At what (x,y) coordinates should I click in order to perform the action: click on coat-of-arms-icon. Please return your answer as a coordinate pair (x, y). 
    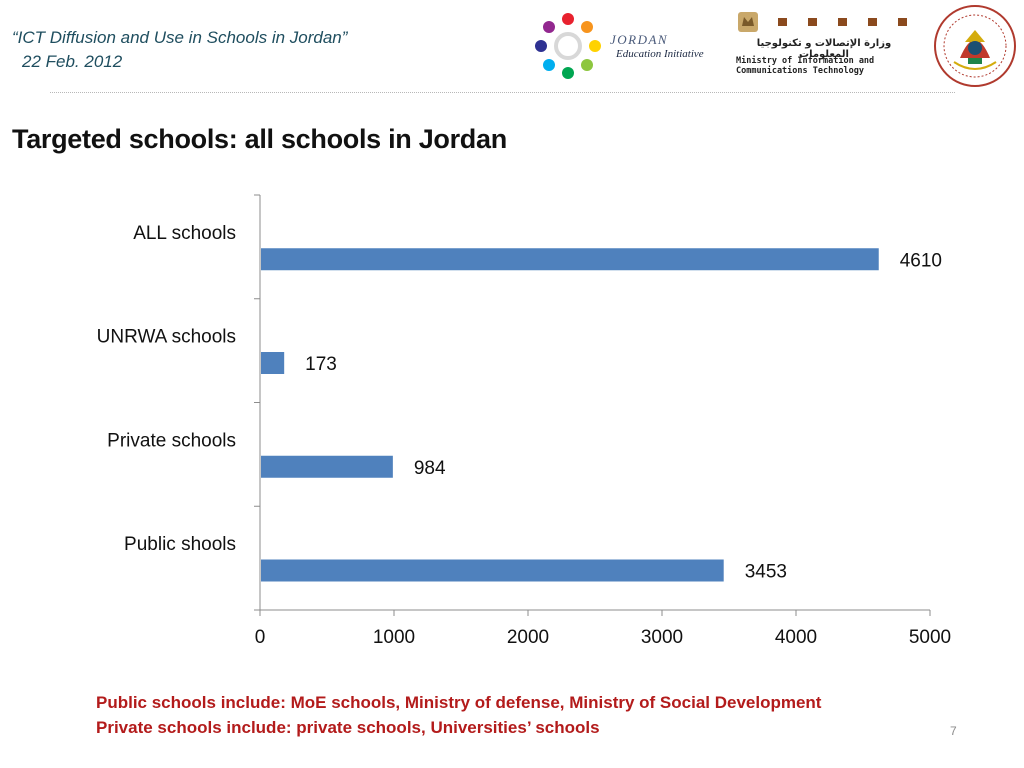
    Looking at the image, I should click on (975, 46).